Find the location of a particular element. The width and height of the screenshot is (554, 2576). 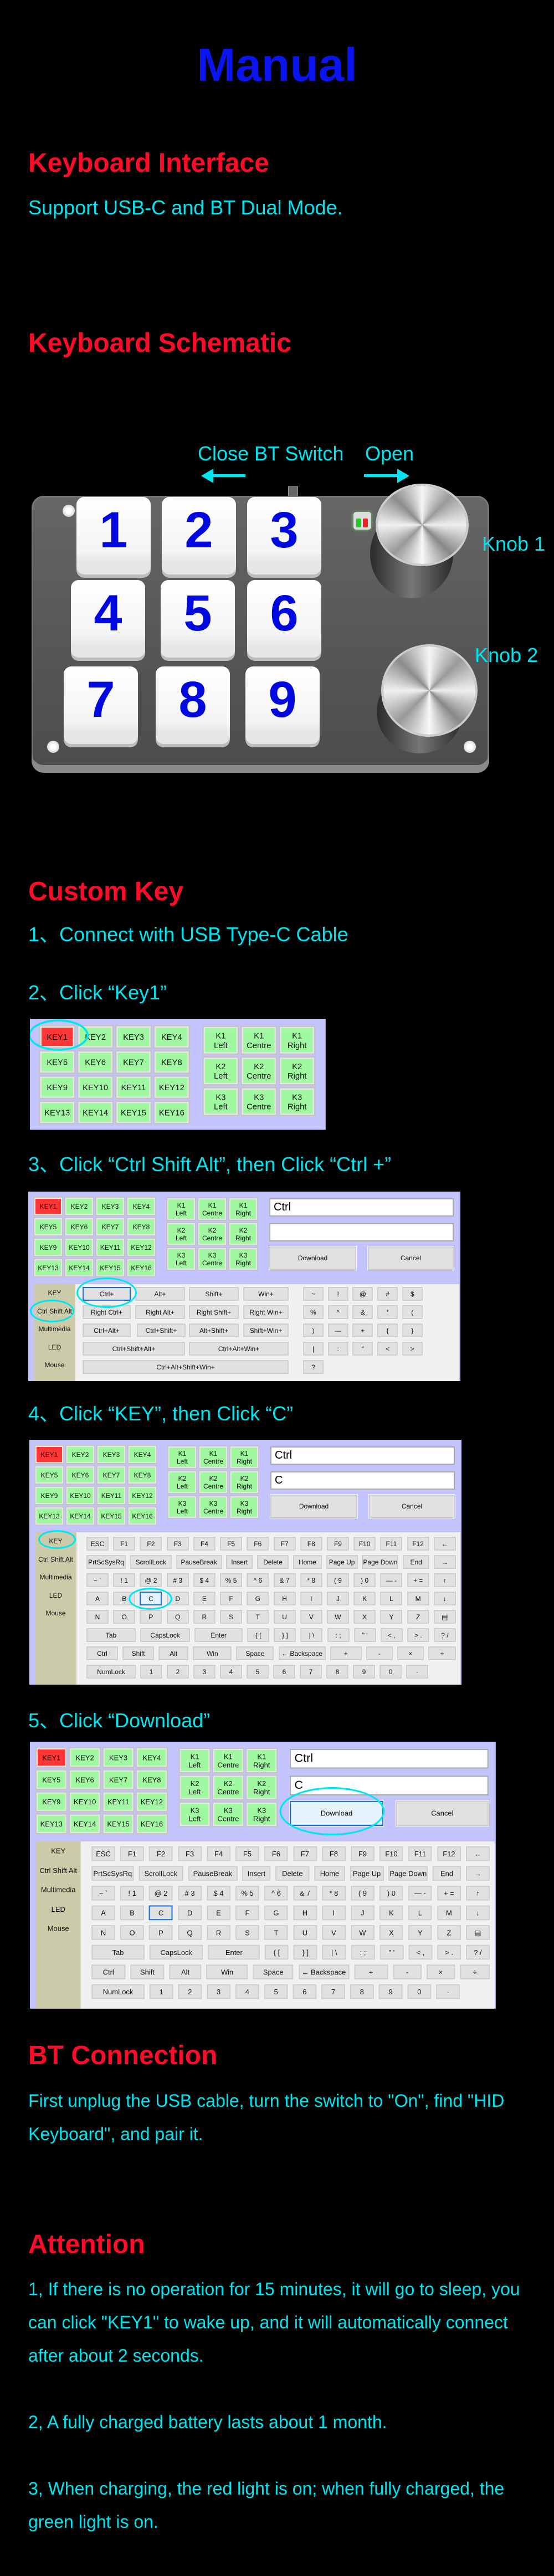

keyboard-key: I is located at coordinates (311, 1598).